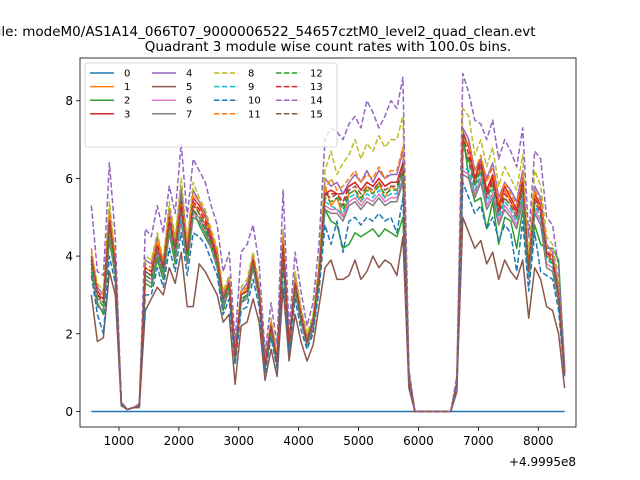 The height and width of the screenshot is (480, 640). Describe the element at coordinates (179, 441) in the screenshot. I see `x-tick-label: 2000` at that location.